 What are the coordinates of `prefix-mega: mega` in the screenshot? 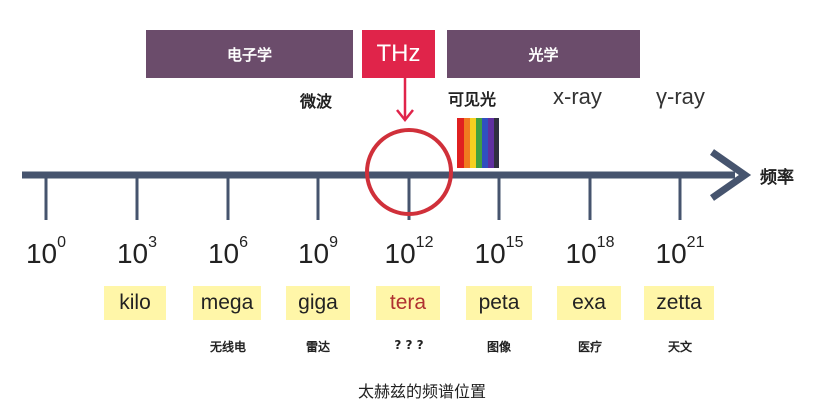 It's located at (227, 303).